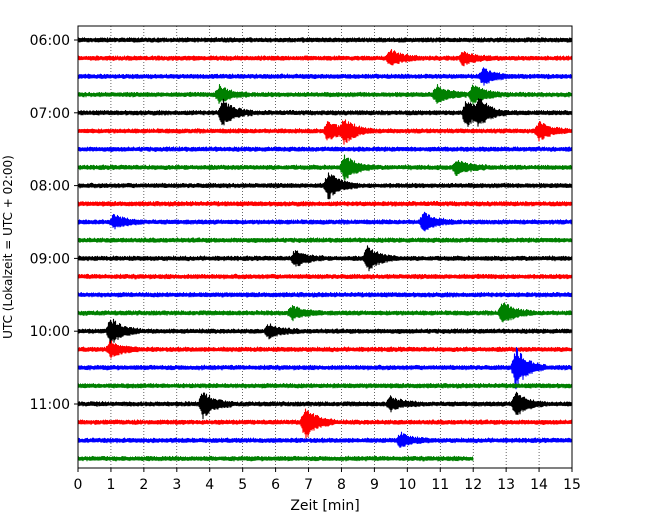 The image size is (650, 520). What do you see at coordinates (308, 485) in the screenshot?
I see `x-tick-label: 7` at bounding box center [308, 485].